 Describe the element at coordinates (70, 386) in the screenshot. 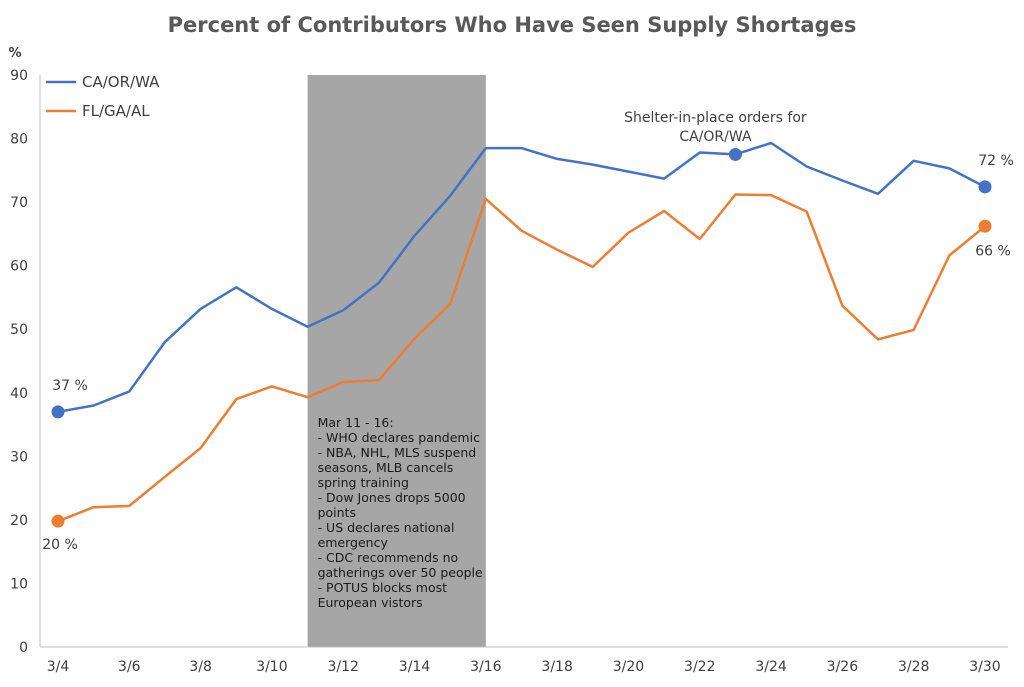

I see `data-label: 37 %` at that location.